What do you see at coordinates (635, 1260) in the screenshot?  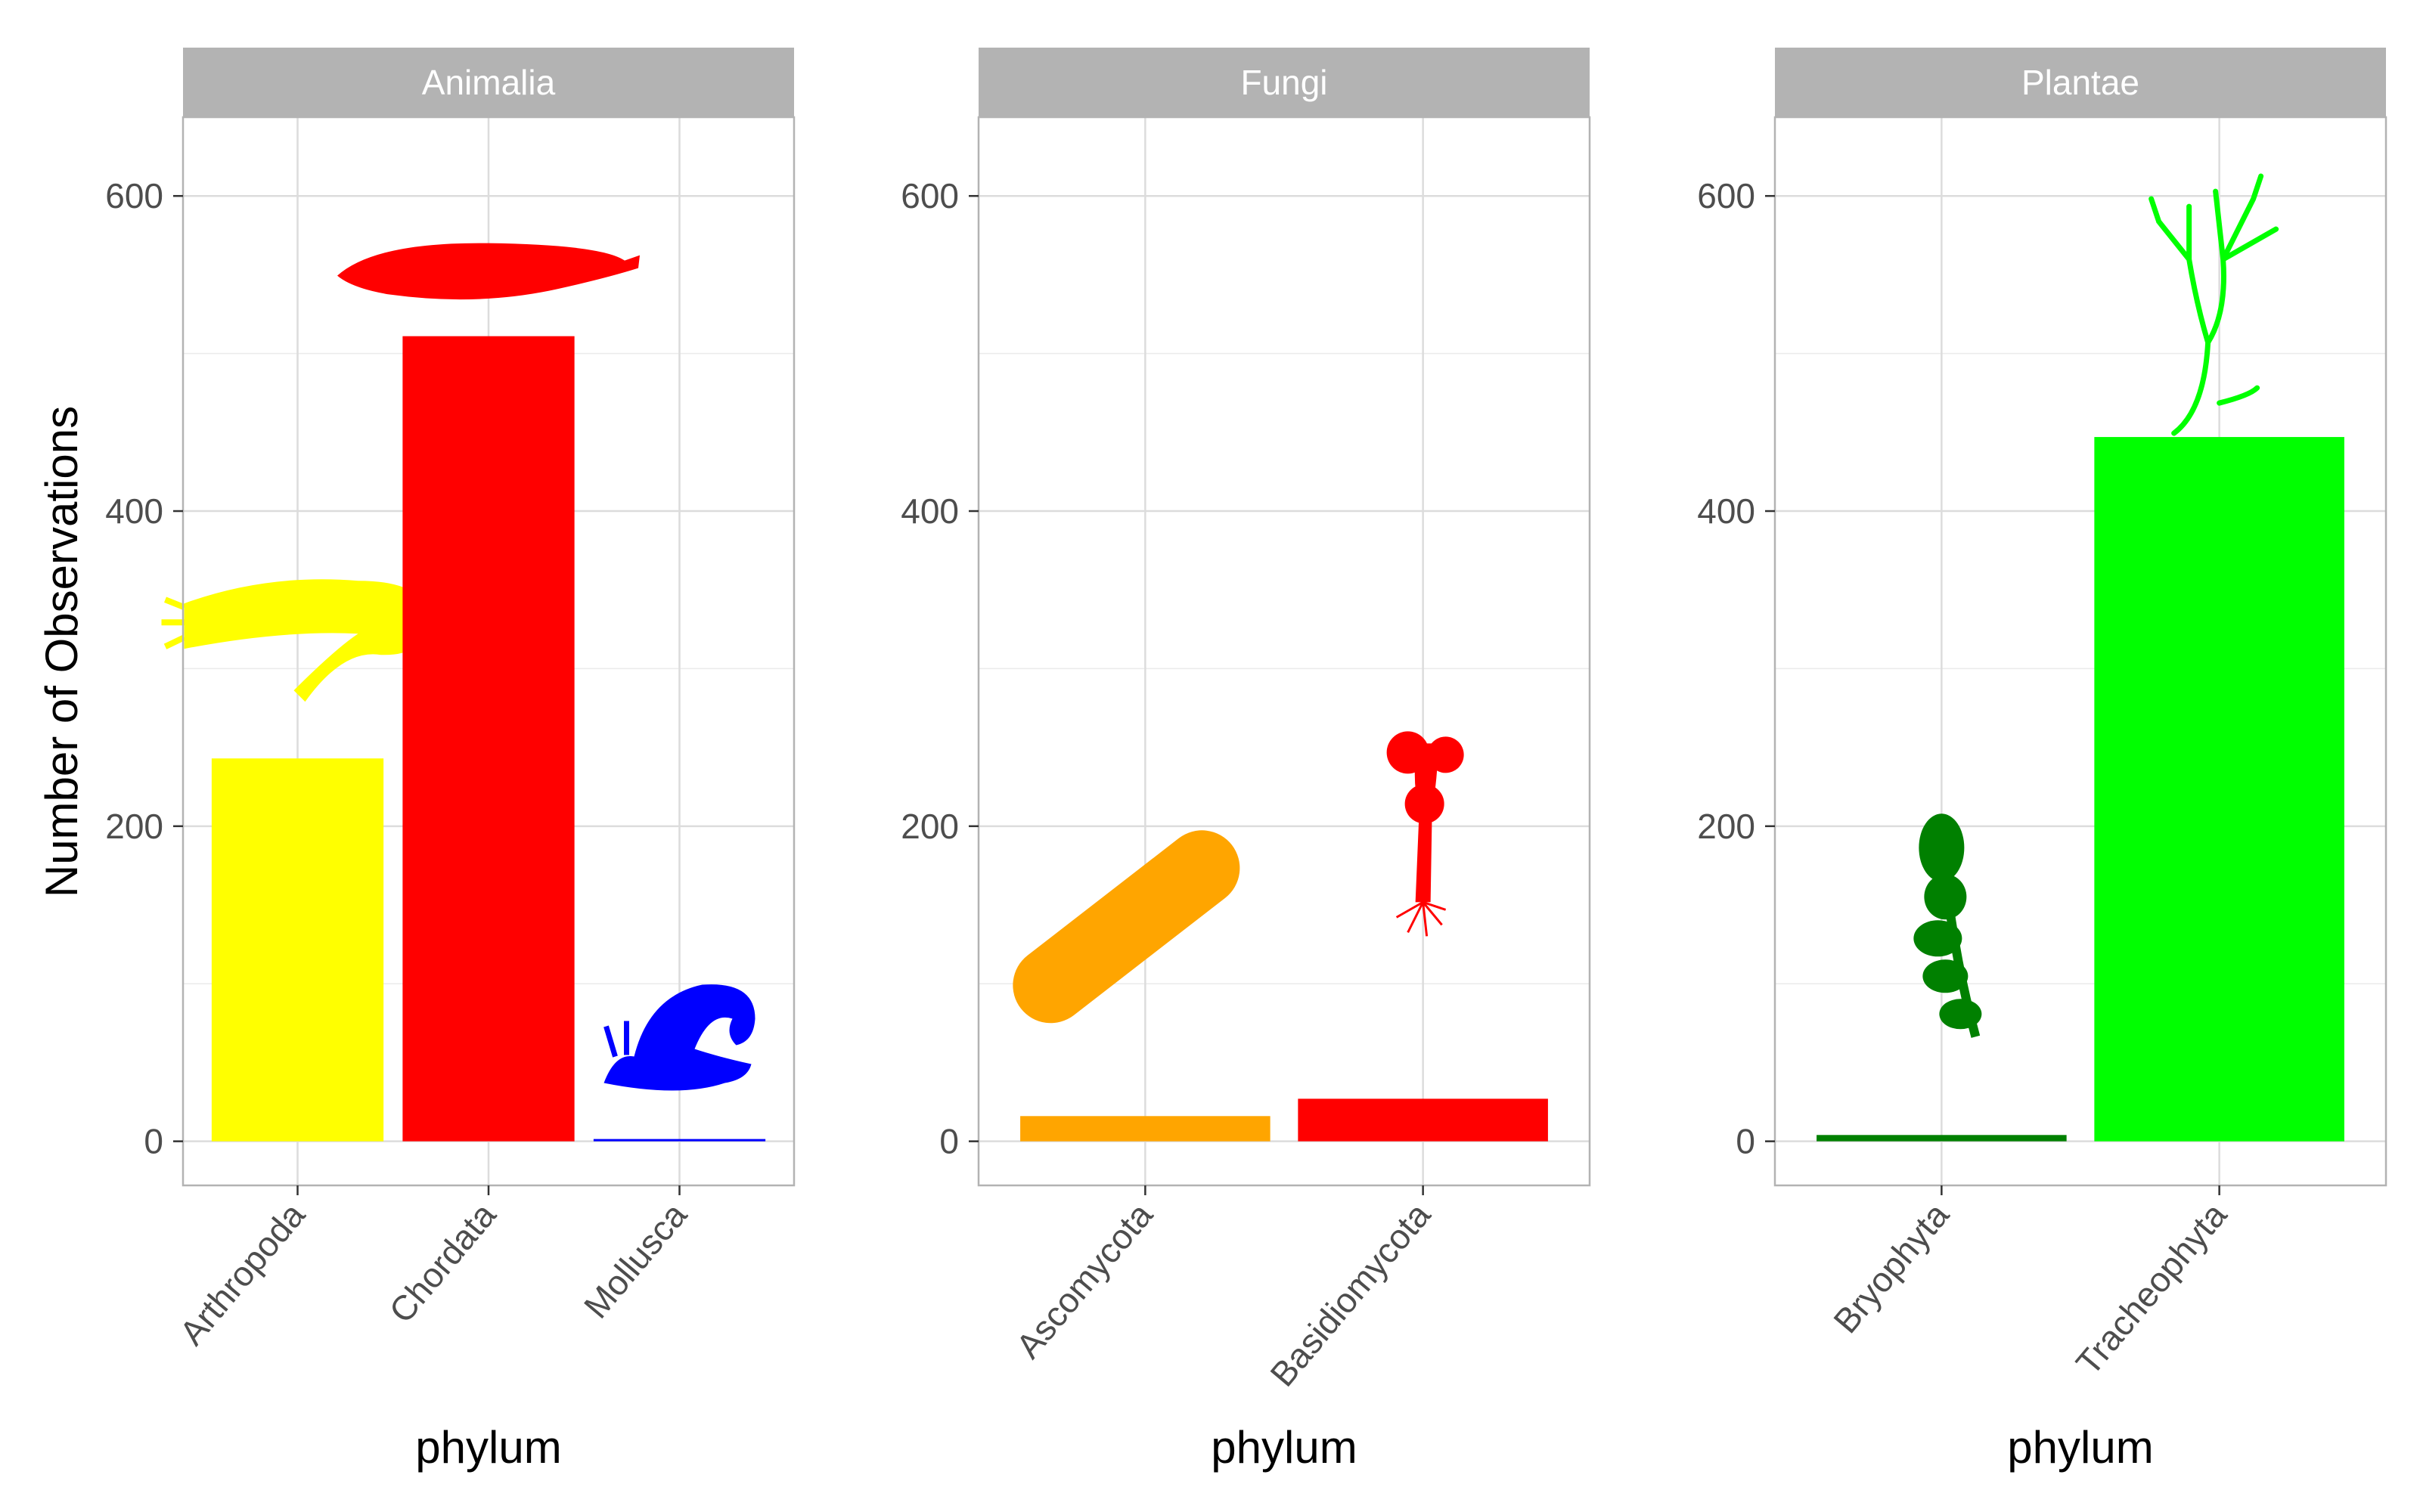 I see `x-tick-label: Mollusca` at bounding box center [635, 1260].